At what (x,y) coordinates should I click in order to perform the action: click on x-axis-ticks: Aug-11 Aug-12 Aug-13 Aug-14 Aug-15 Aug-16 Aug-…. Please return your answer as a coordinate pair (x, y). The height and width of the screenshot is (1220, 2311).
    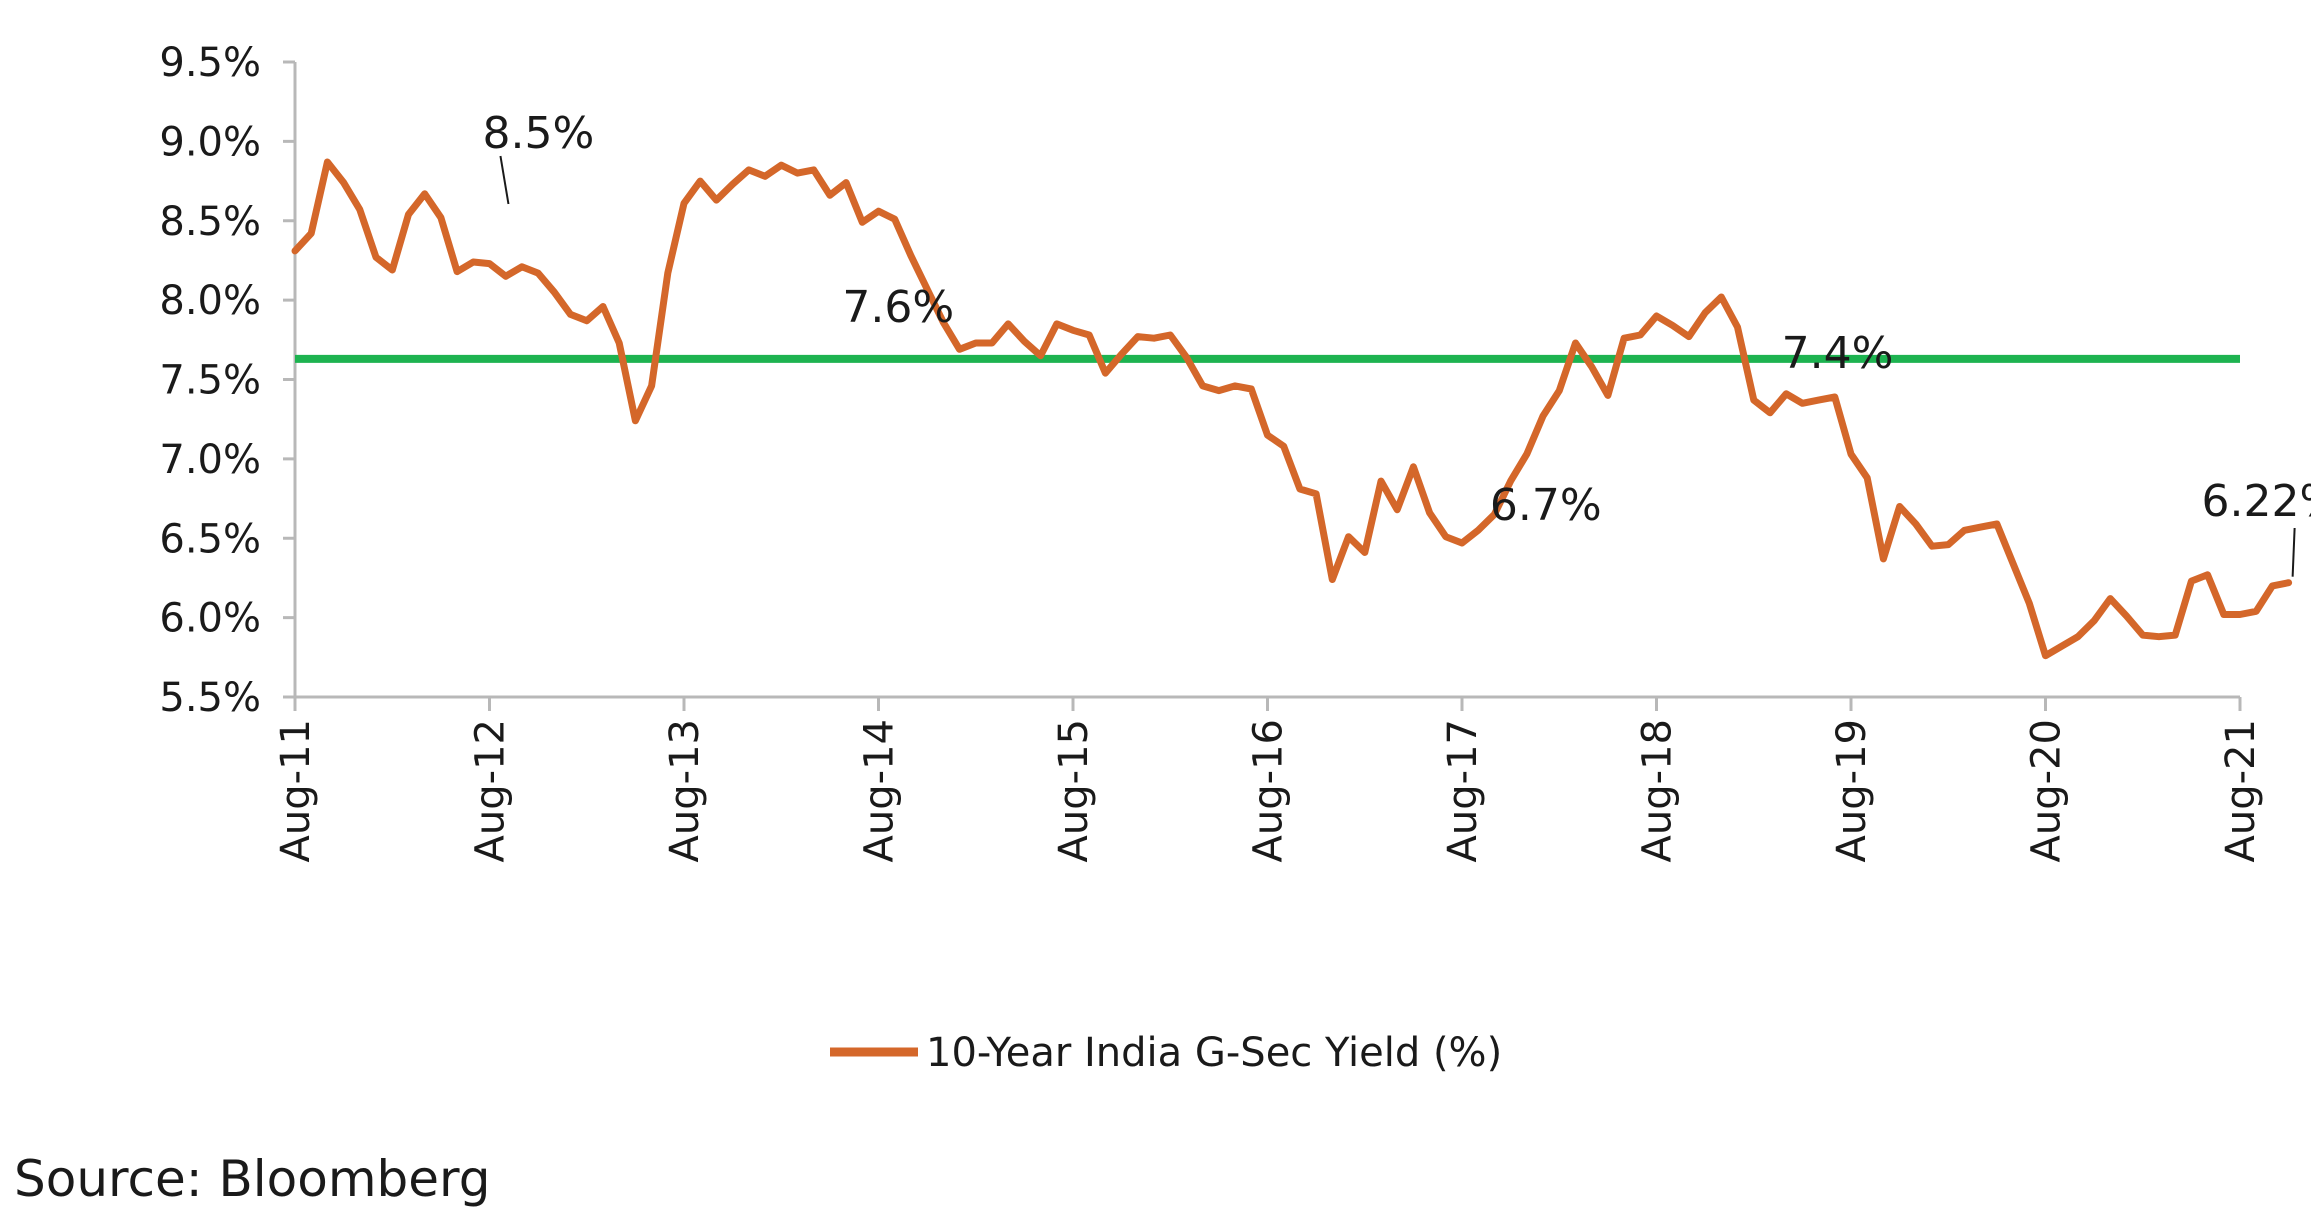
    Looking at the image, I should click on (1268, 779).